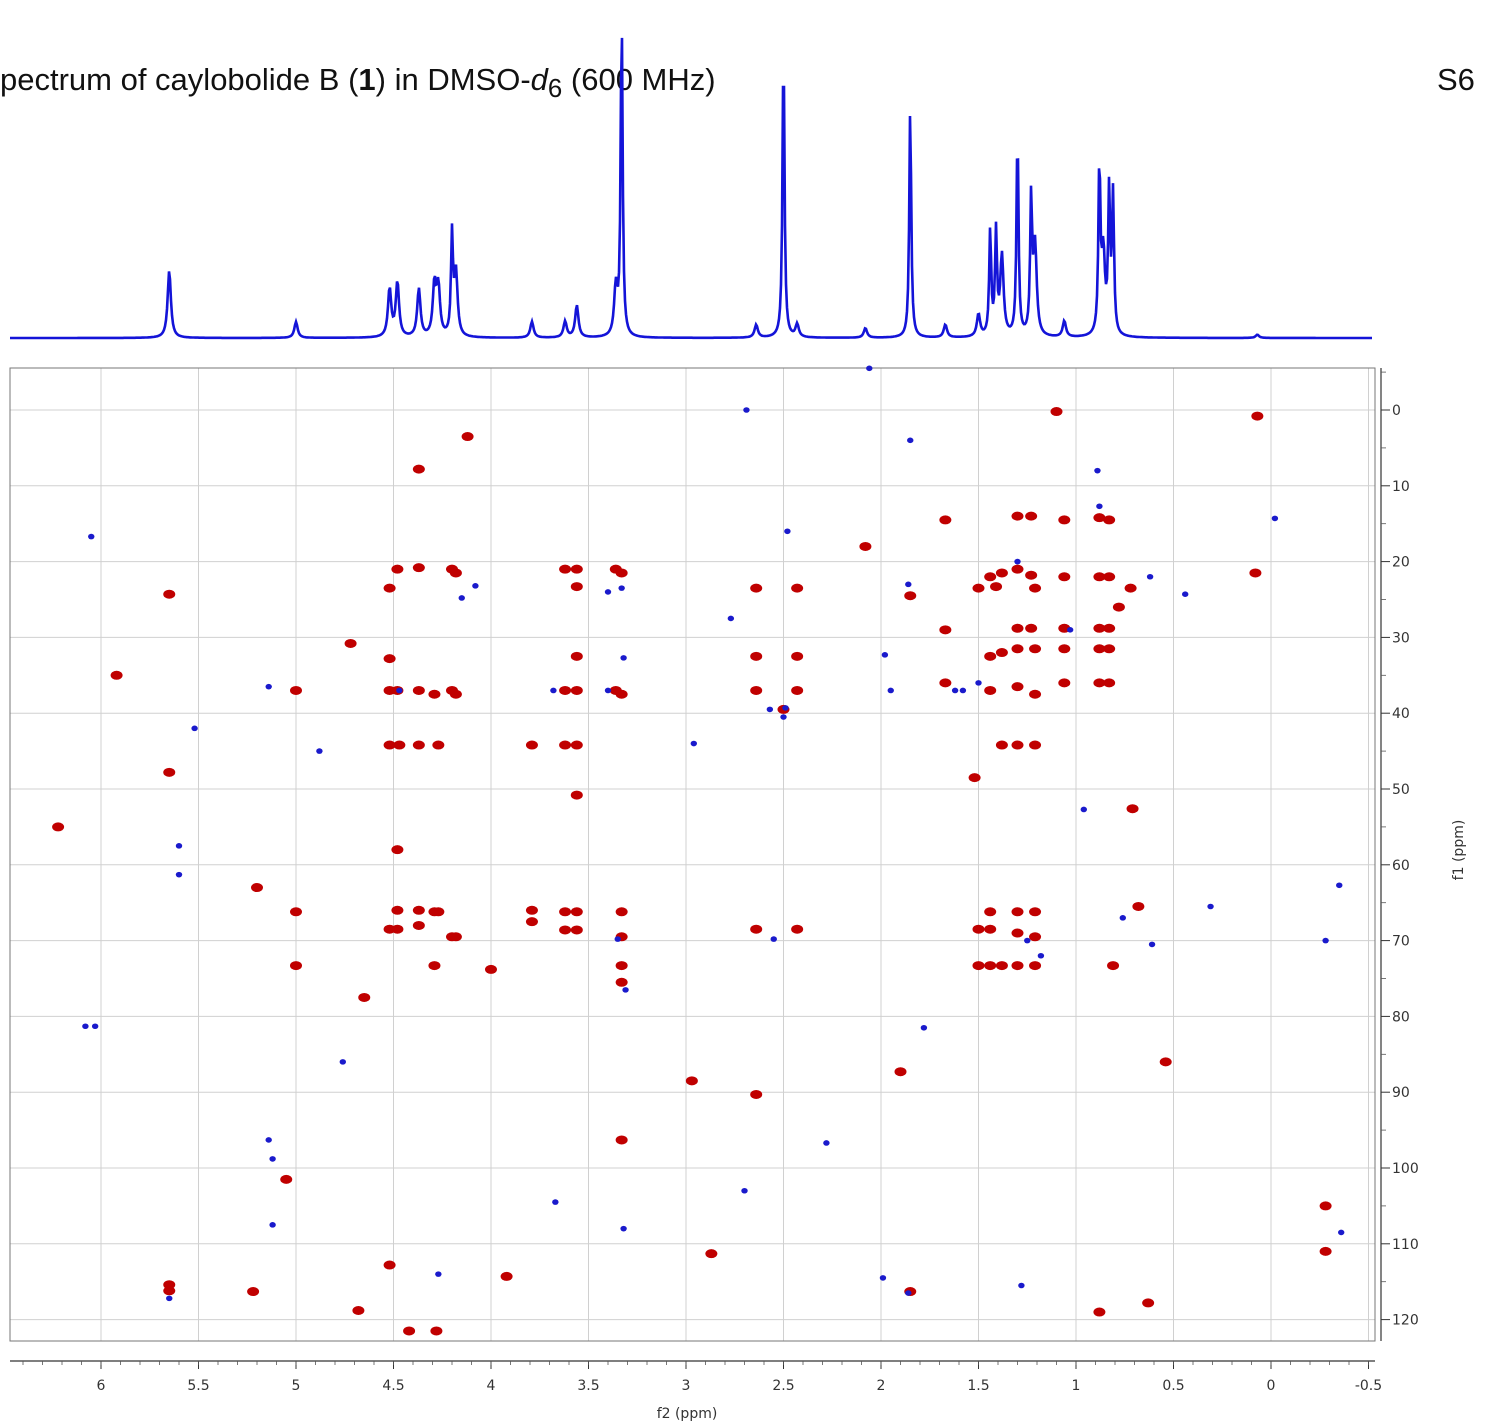 The image size is (1493, 1424). What do you see at coordinates (686, 1386) in the screenshot?
I see `x-tick-label: 3` at bounding box center [686, 1386].